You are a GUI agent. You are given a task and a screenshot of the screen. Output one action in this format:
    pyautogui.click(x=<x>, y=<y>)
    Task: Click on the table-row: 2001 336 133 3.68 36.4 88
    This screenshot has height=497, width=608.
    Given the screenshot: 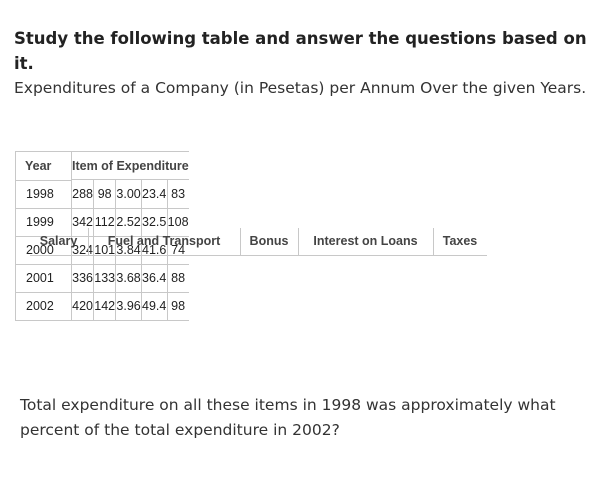 What is the action you would take?
    pyautogui.click(x=102, y=278)
    